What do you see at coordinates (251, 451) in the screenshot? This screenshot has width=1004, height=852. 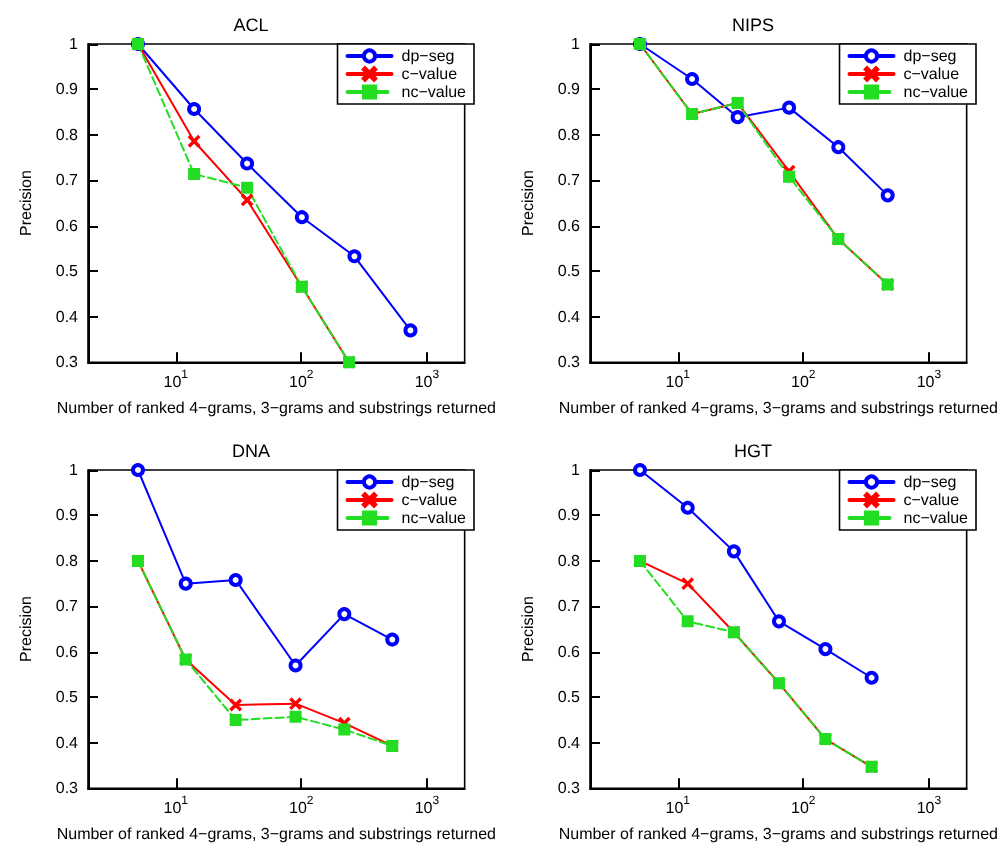 I see `chart-title: DNA` at bounding box center [251, 451].